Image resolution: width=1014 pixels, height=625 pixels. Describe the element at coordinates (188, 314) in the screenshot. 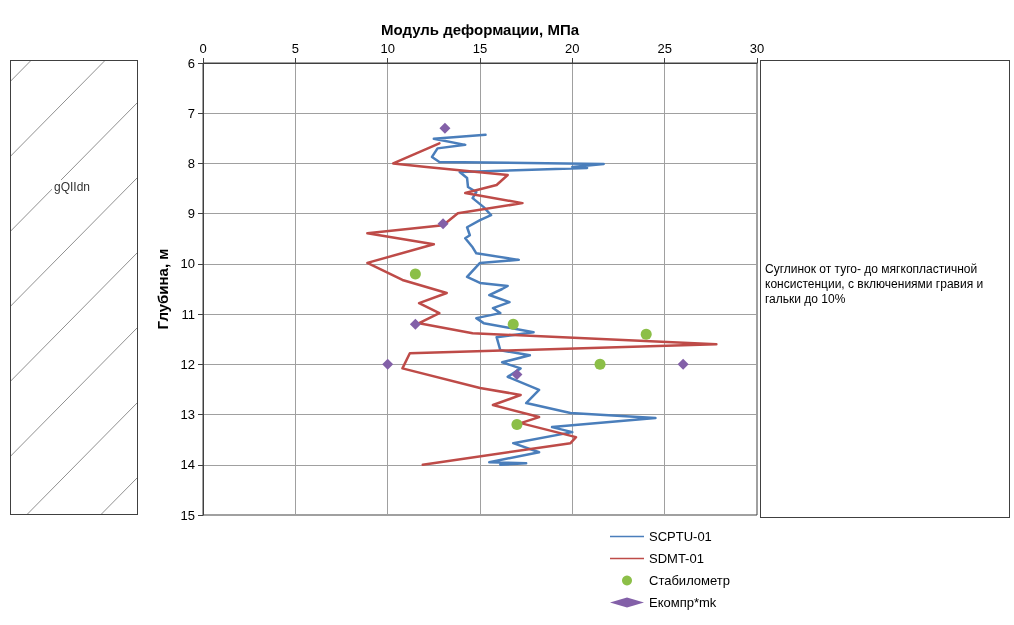

I see `y-tick-label: 11` at that location.